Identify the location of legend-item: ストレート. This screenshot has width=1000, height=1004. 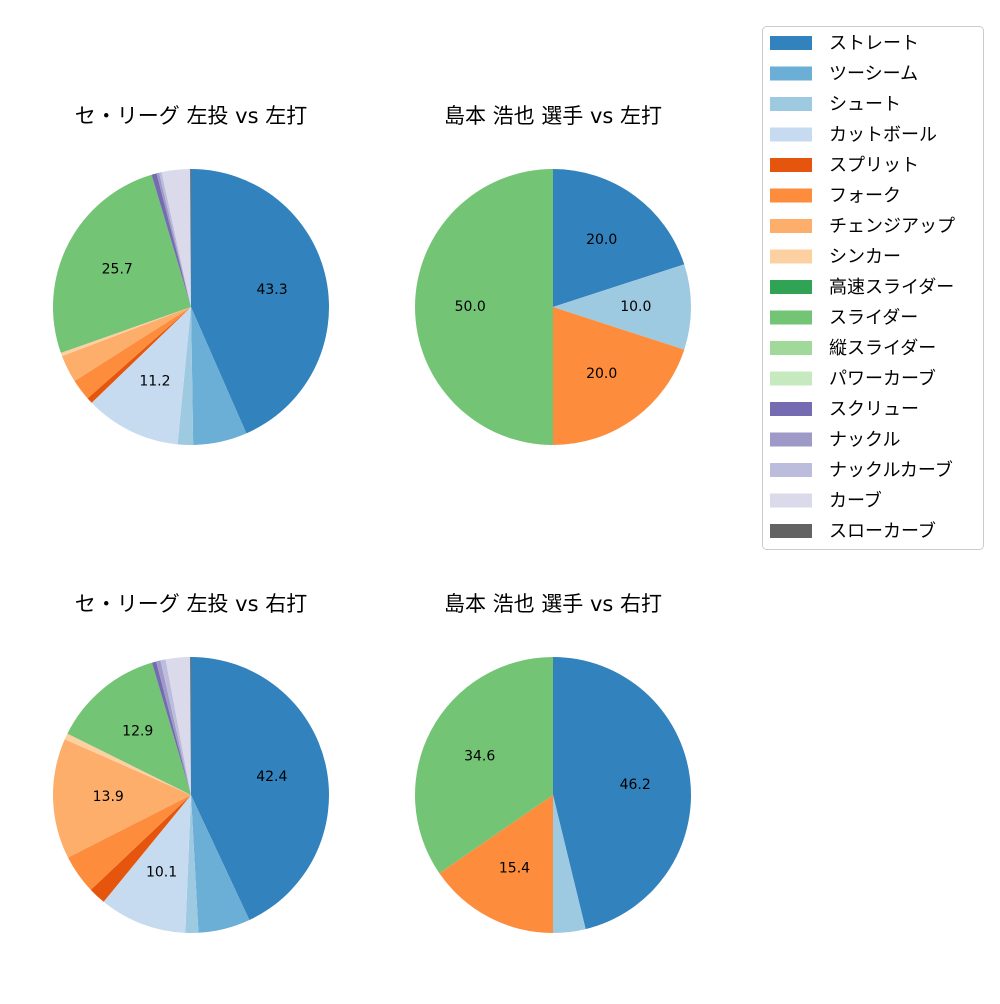
(844, 43).